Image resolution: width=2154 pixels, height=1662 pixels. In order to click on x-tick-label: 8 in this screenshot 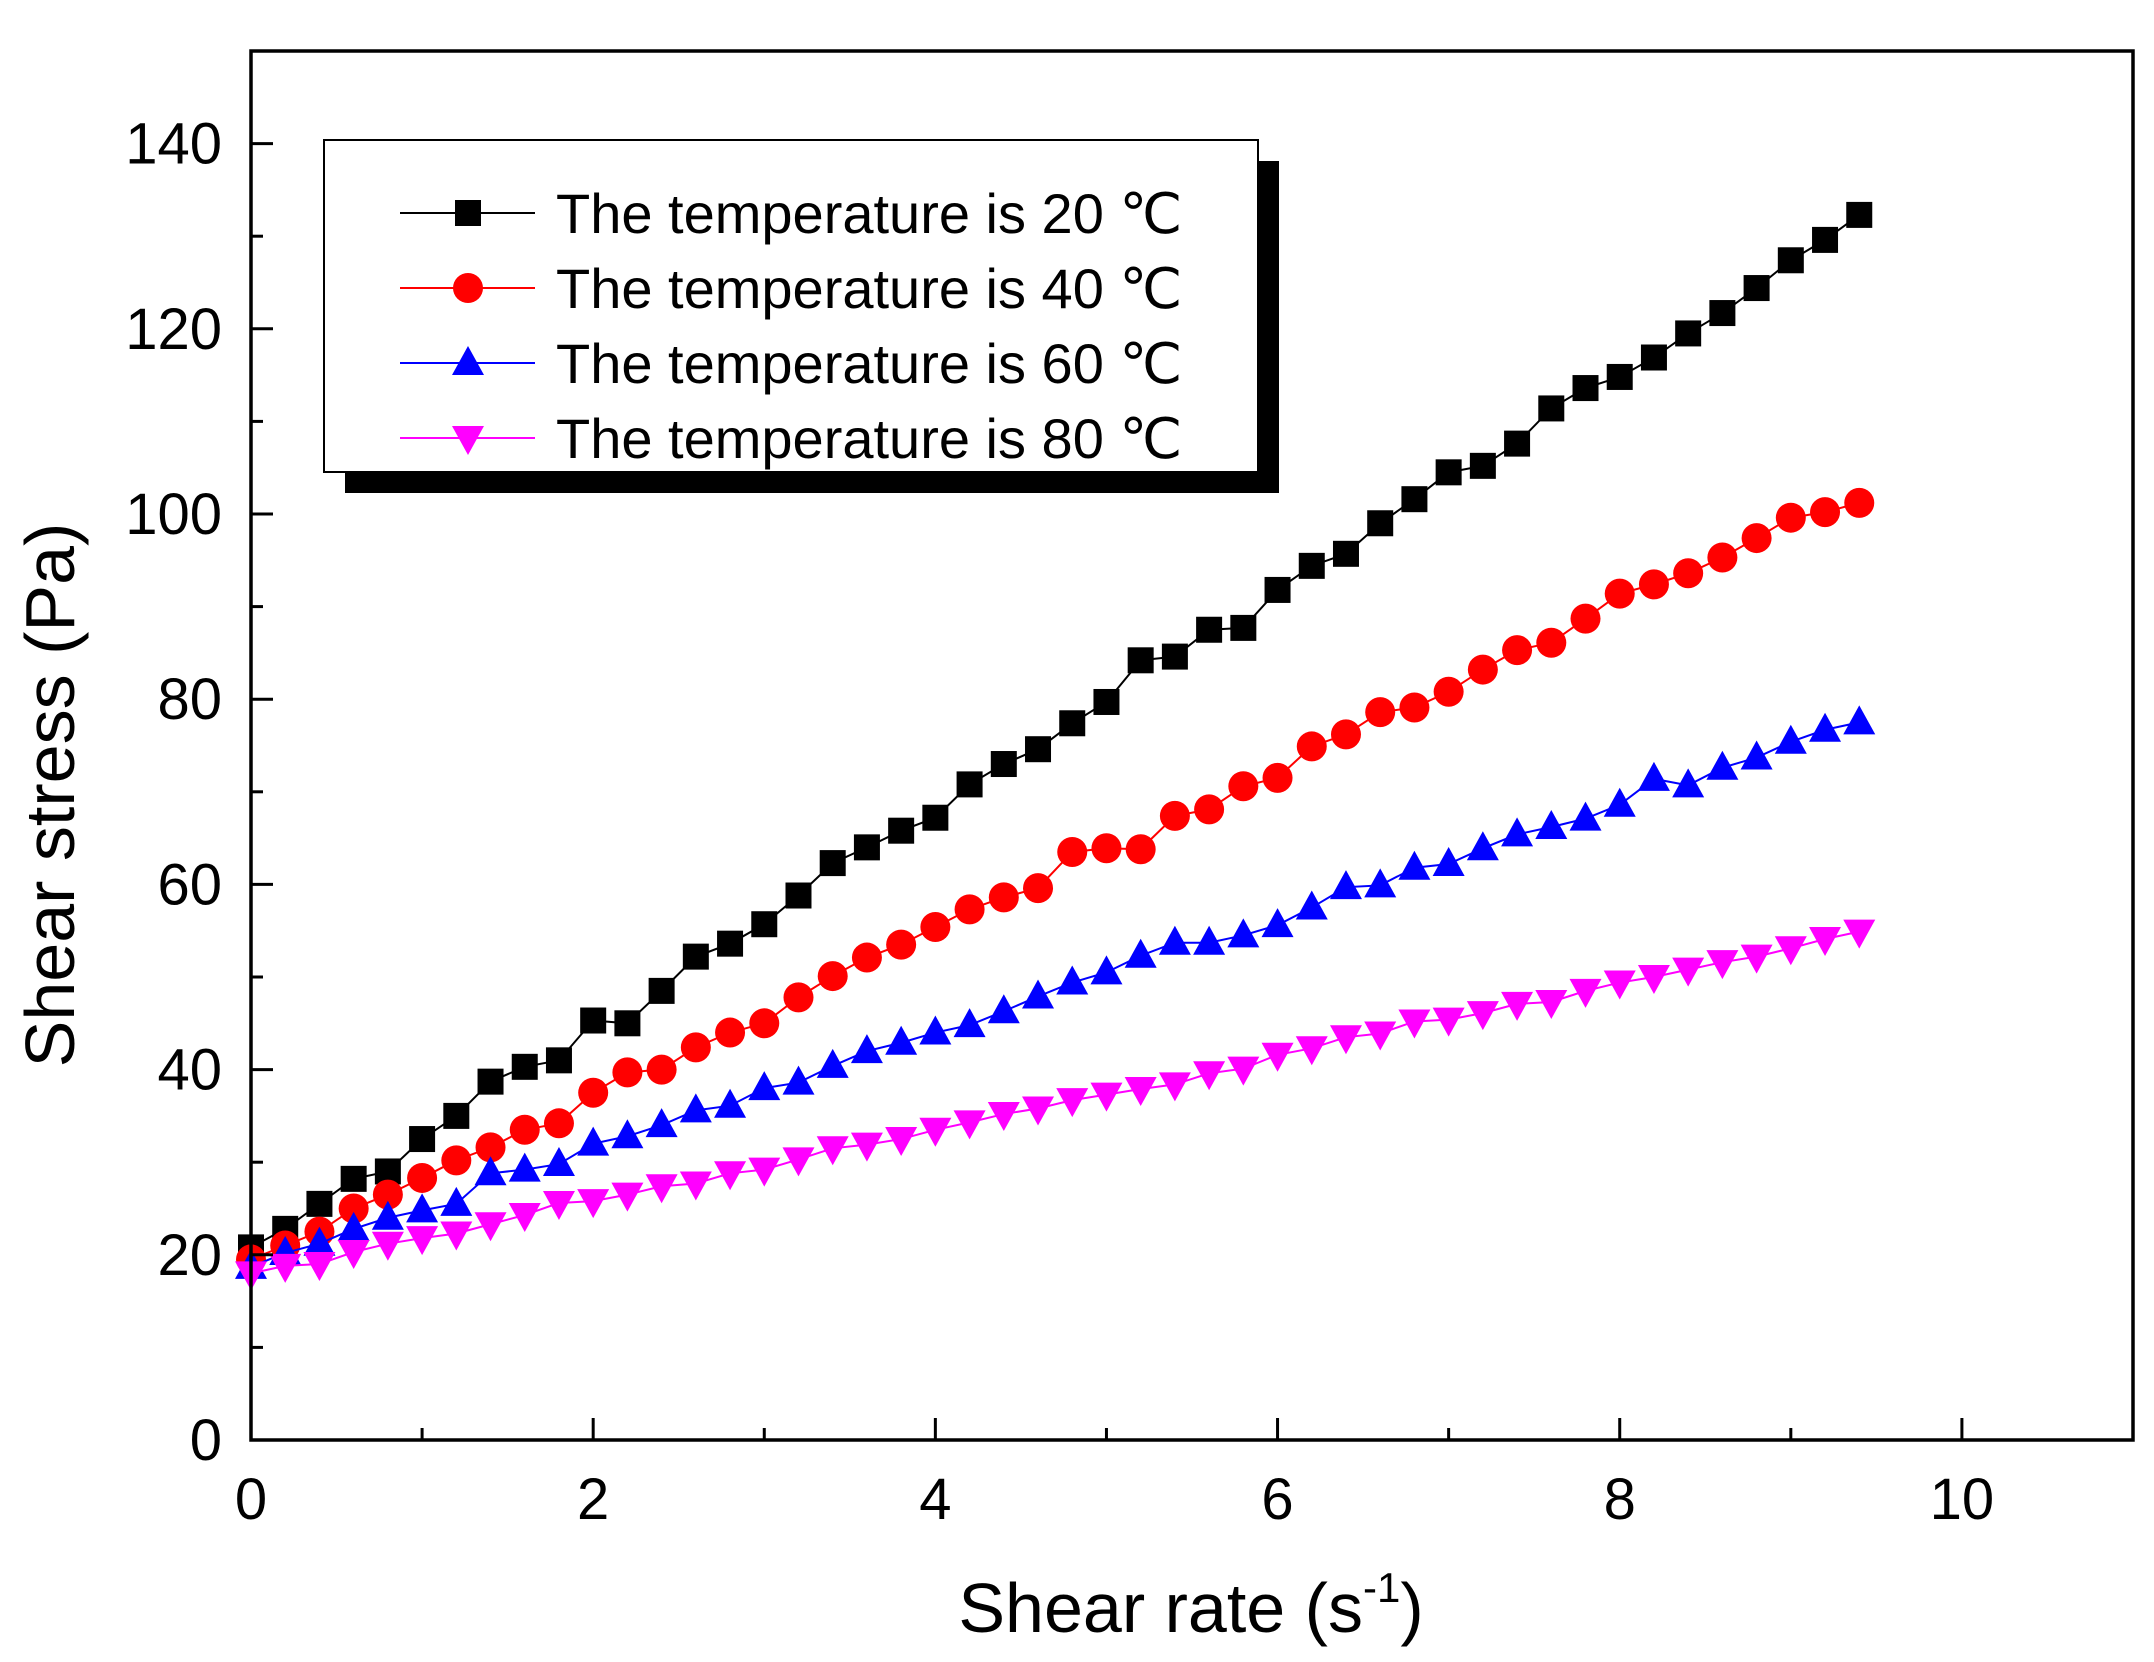, I will do `click(1620, 1499)`.